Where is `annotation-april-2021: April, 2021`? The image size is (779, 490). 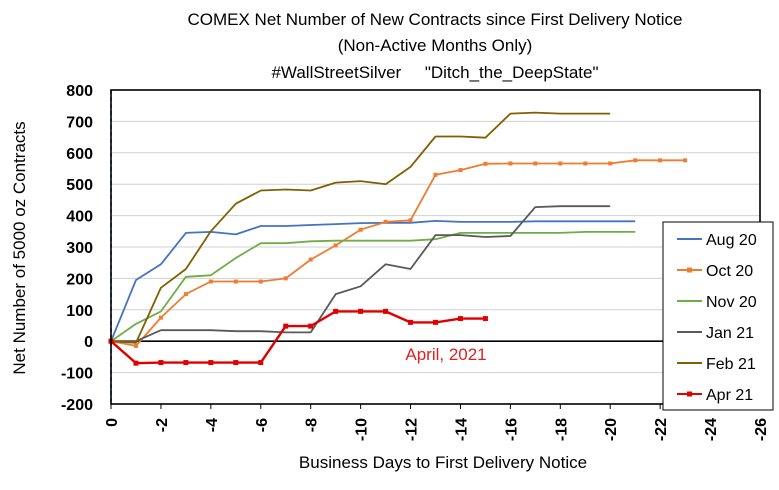 annotation-april-2021: April, 2021 is located at coordinates (445, 354).